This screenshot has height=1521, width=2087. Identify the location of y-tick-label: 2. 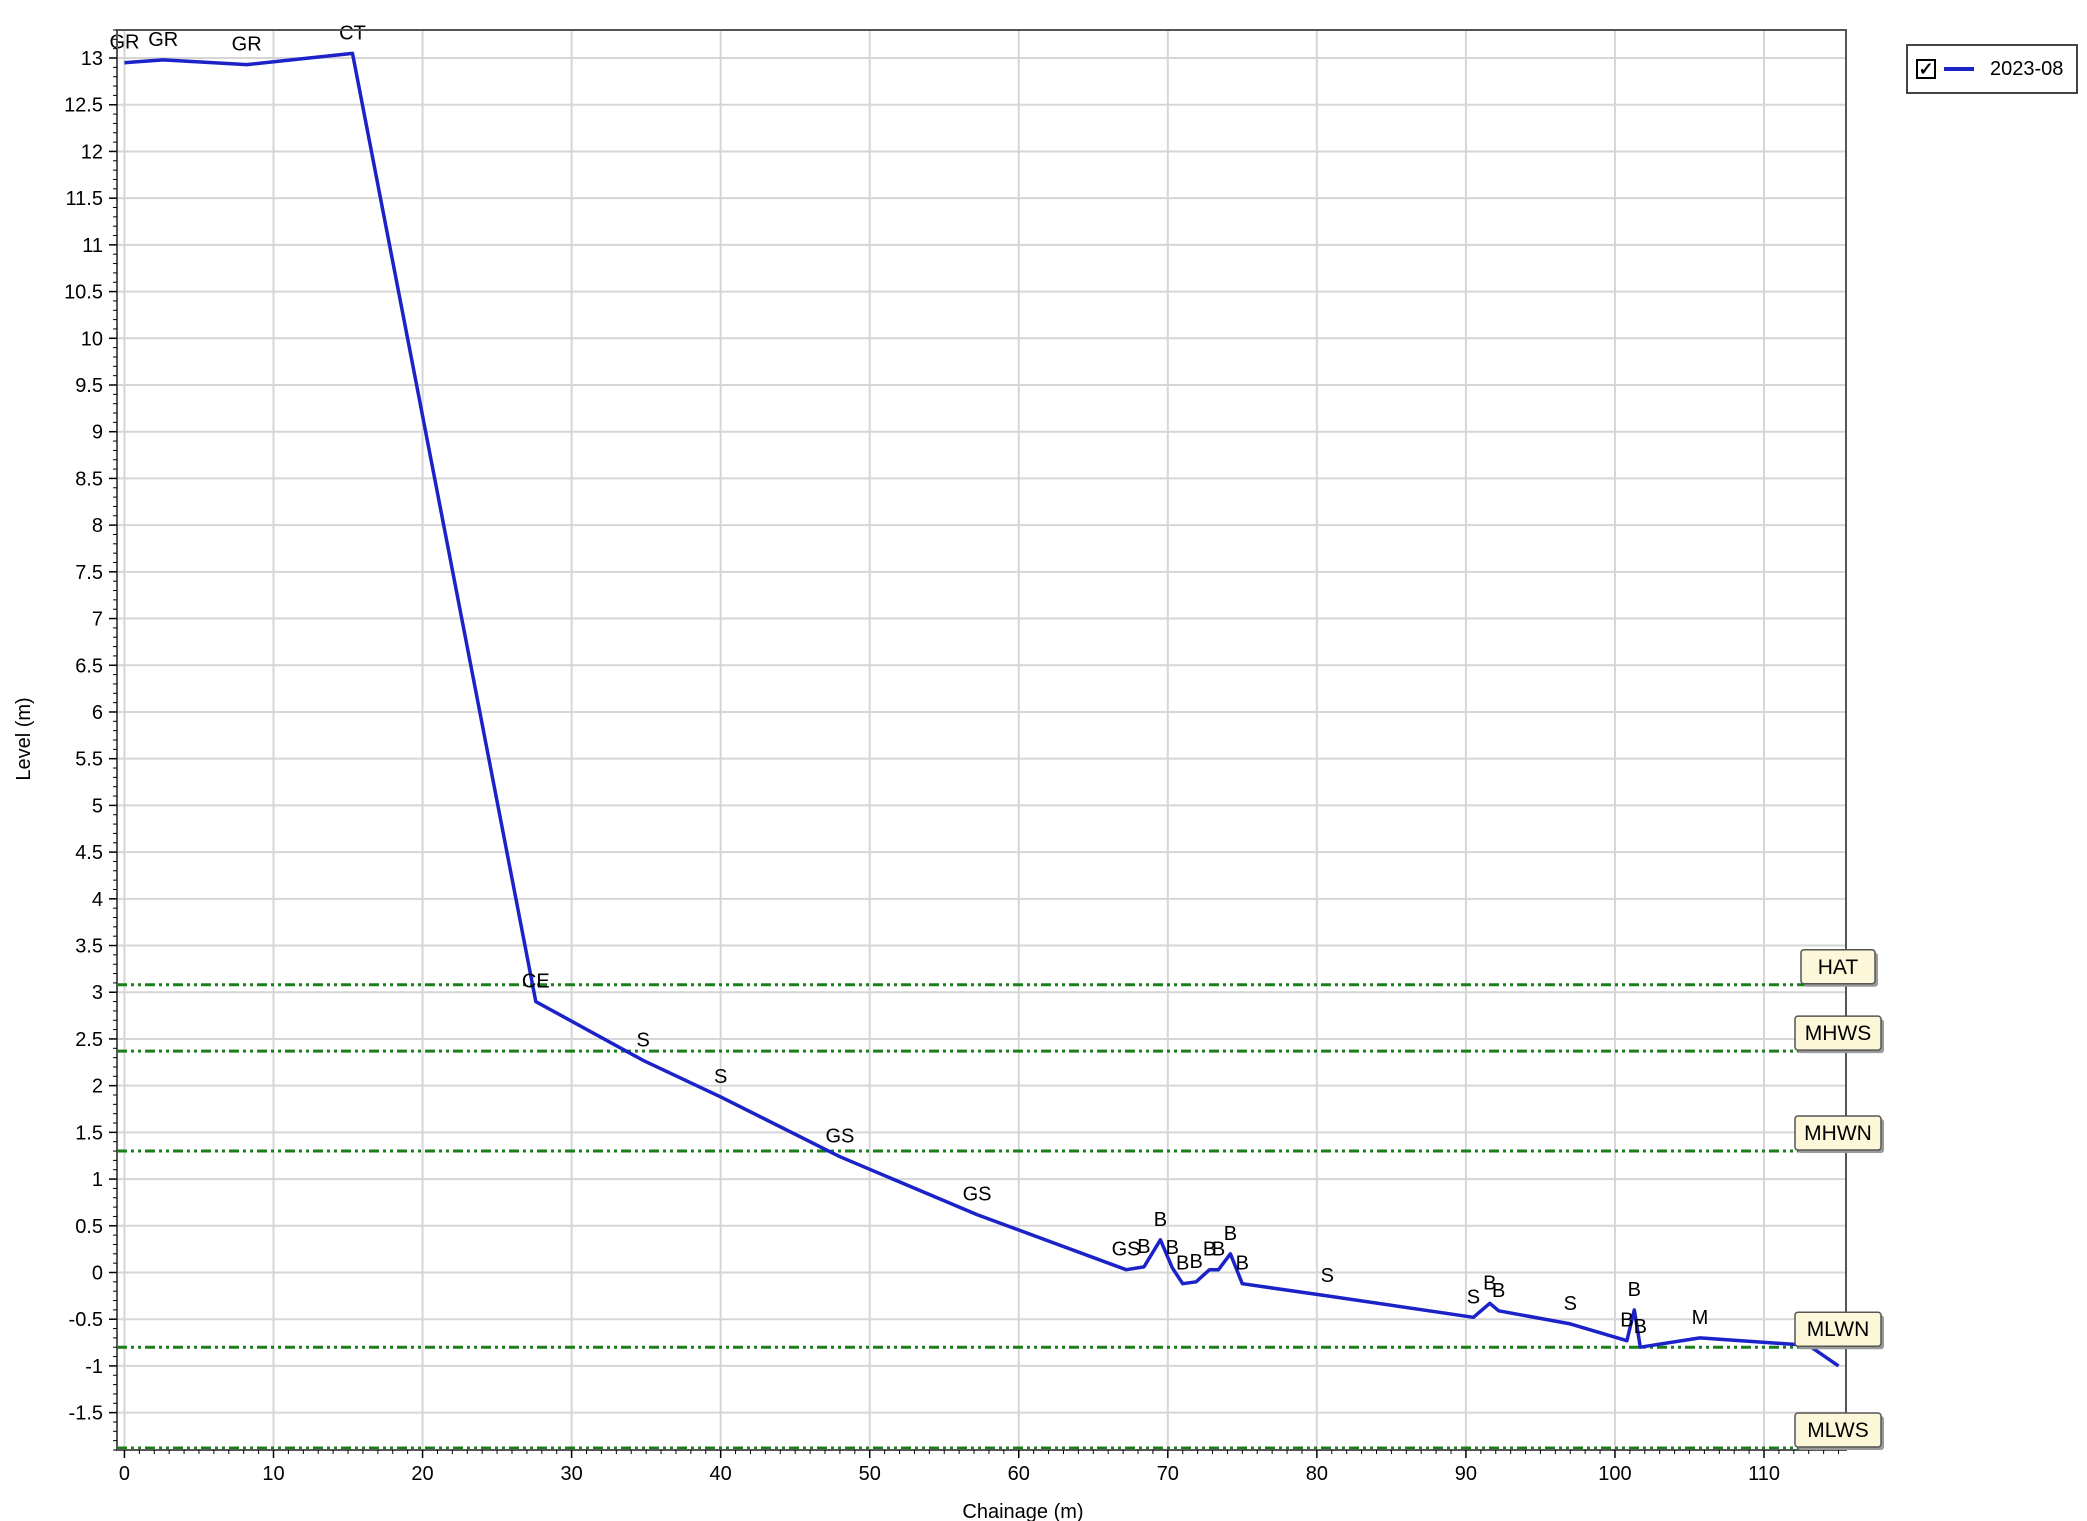
(97, 1087).